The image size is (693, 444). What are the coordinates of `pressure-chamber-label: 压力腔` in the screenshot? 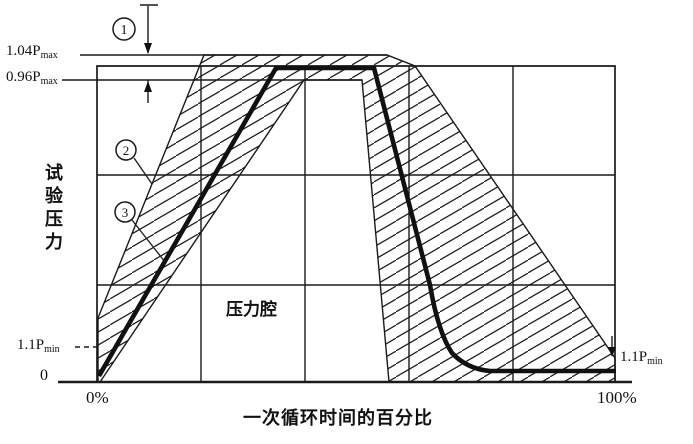 It's located at (251, 309).